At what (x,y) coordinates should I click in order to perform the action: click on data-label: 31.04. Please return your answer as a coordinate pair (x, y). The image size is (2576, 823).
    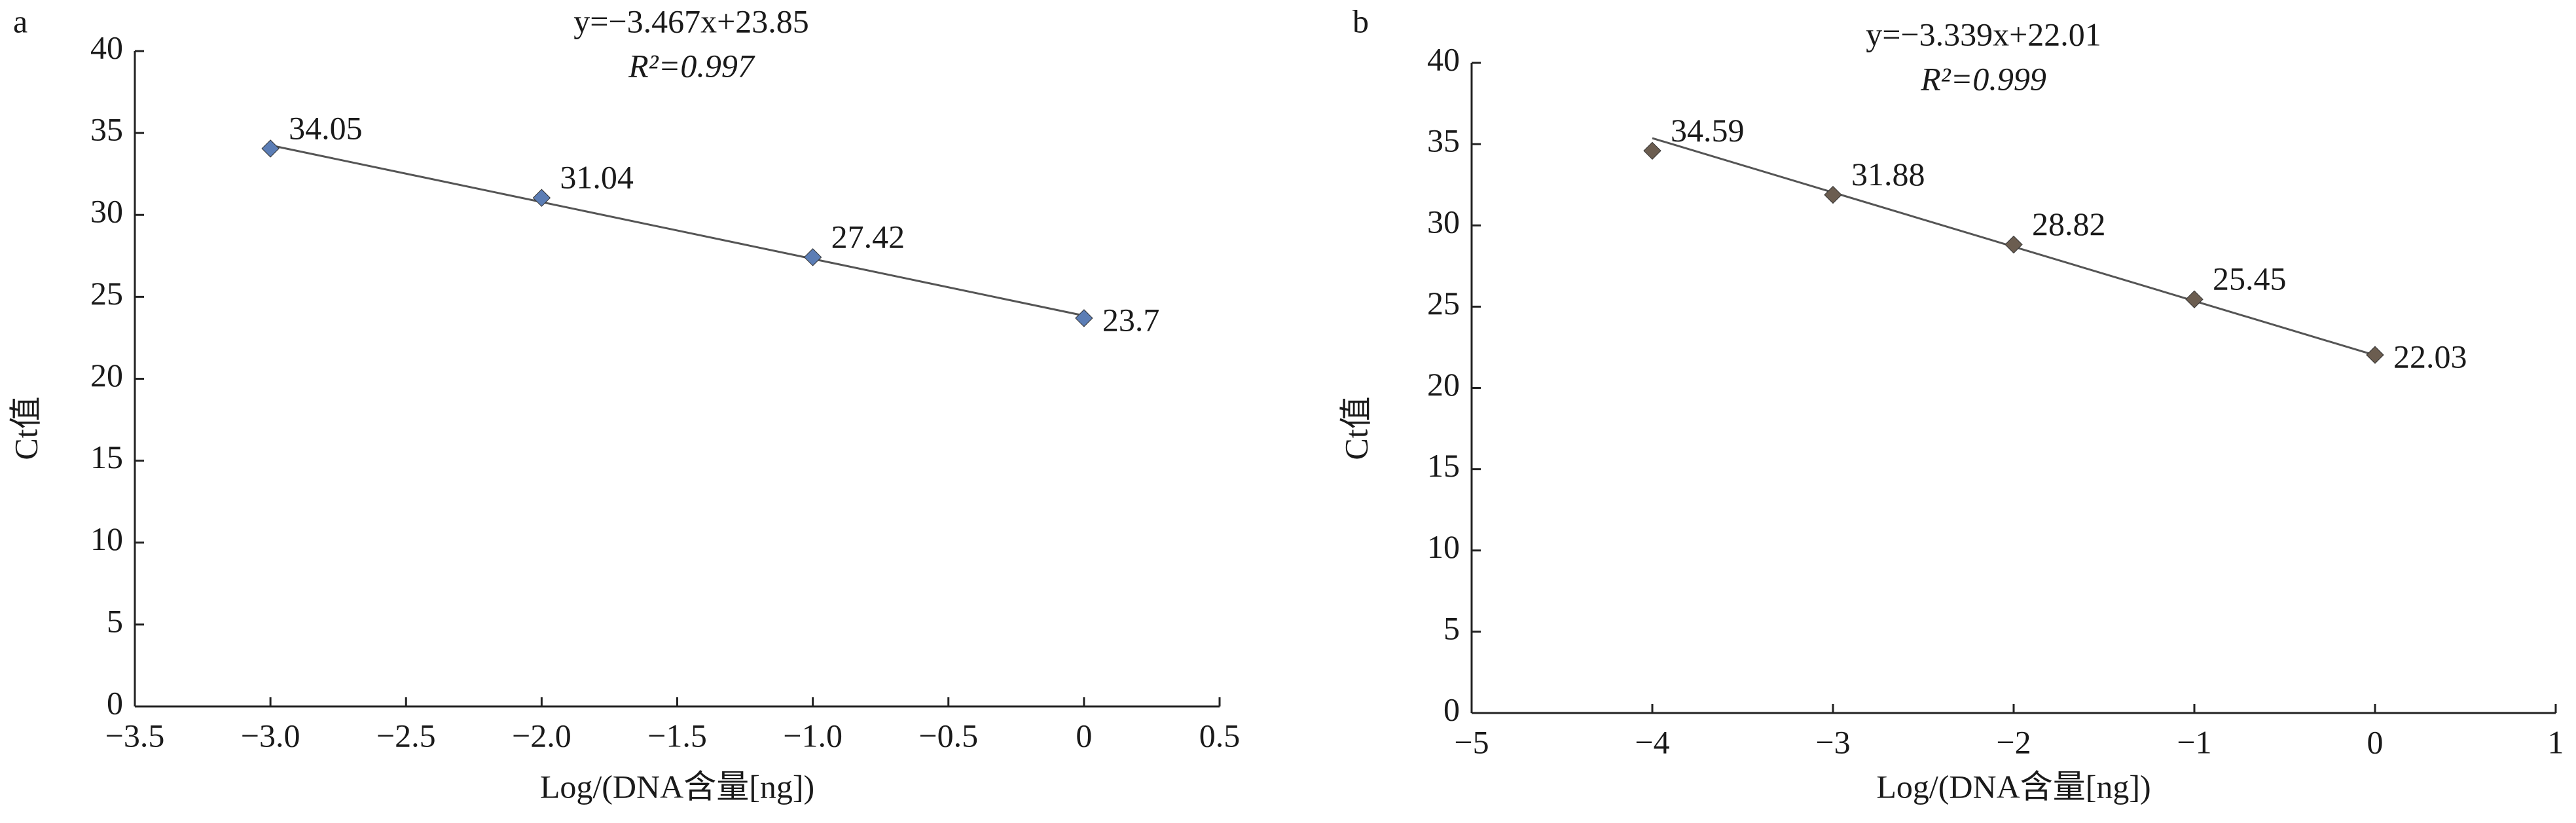
    Looking at the image, I should click on (597, 178).